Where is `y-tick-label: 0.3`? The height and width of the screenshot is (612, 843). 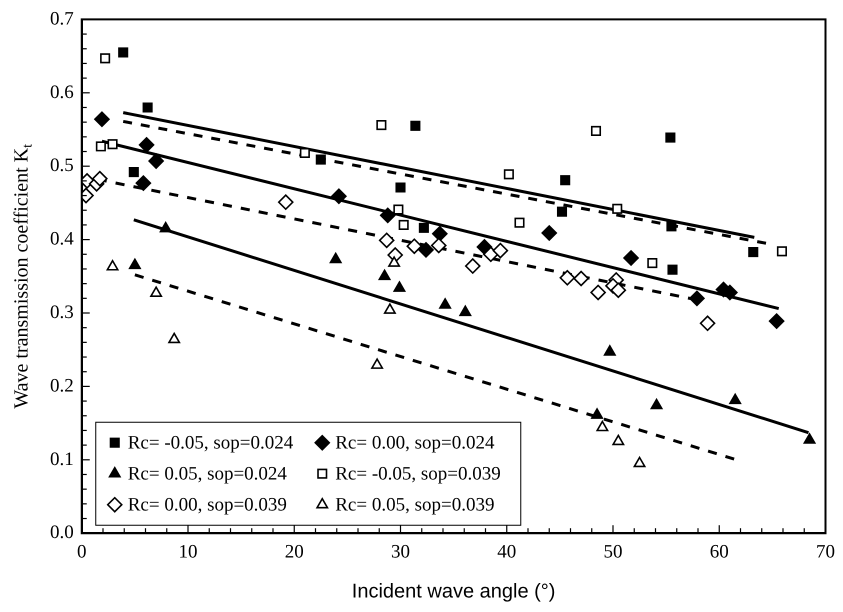 y-tick-label: 0.3 is located at coordinates (62, 312).